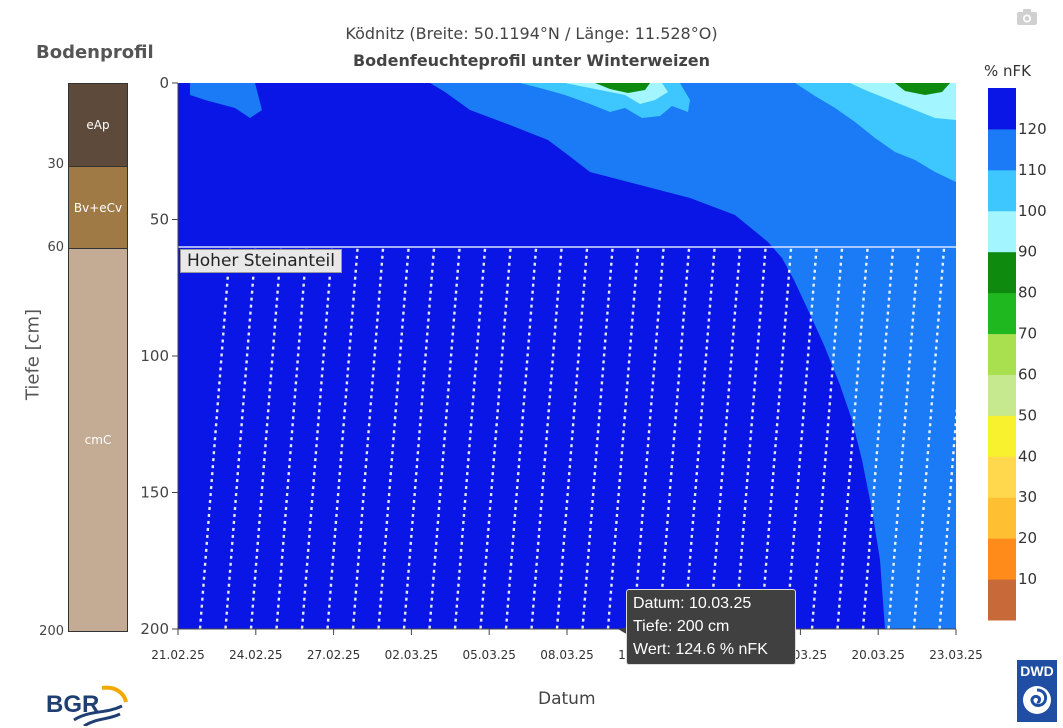 This screenshot has height=728, width=1063. What do you see at coordinates (1036, 671) in the screenshot?
I see `dwd-logo-text: DWD` at bounding box center [1036, 671].